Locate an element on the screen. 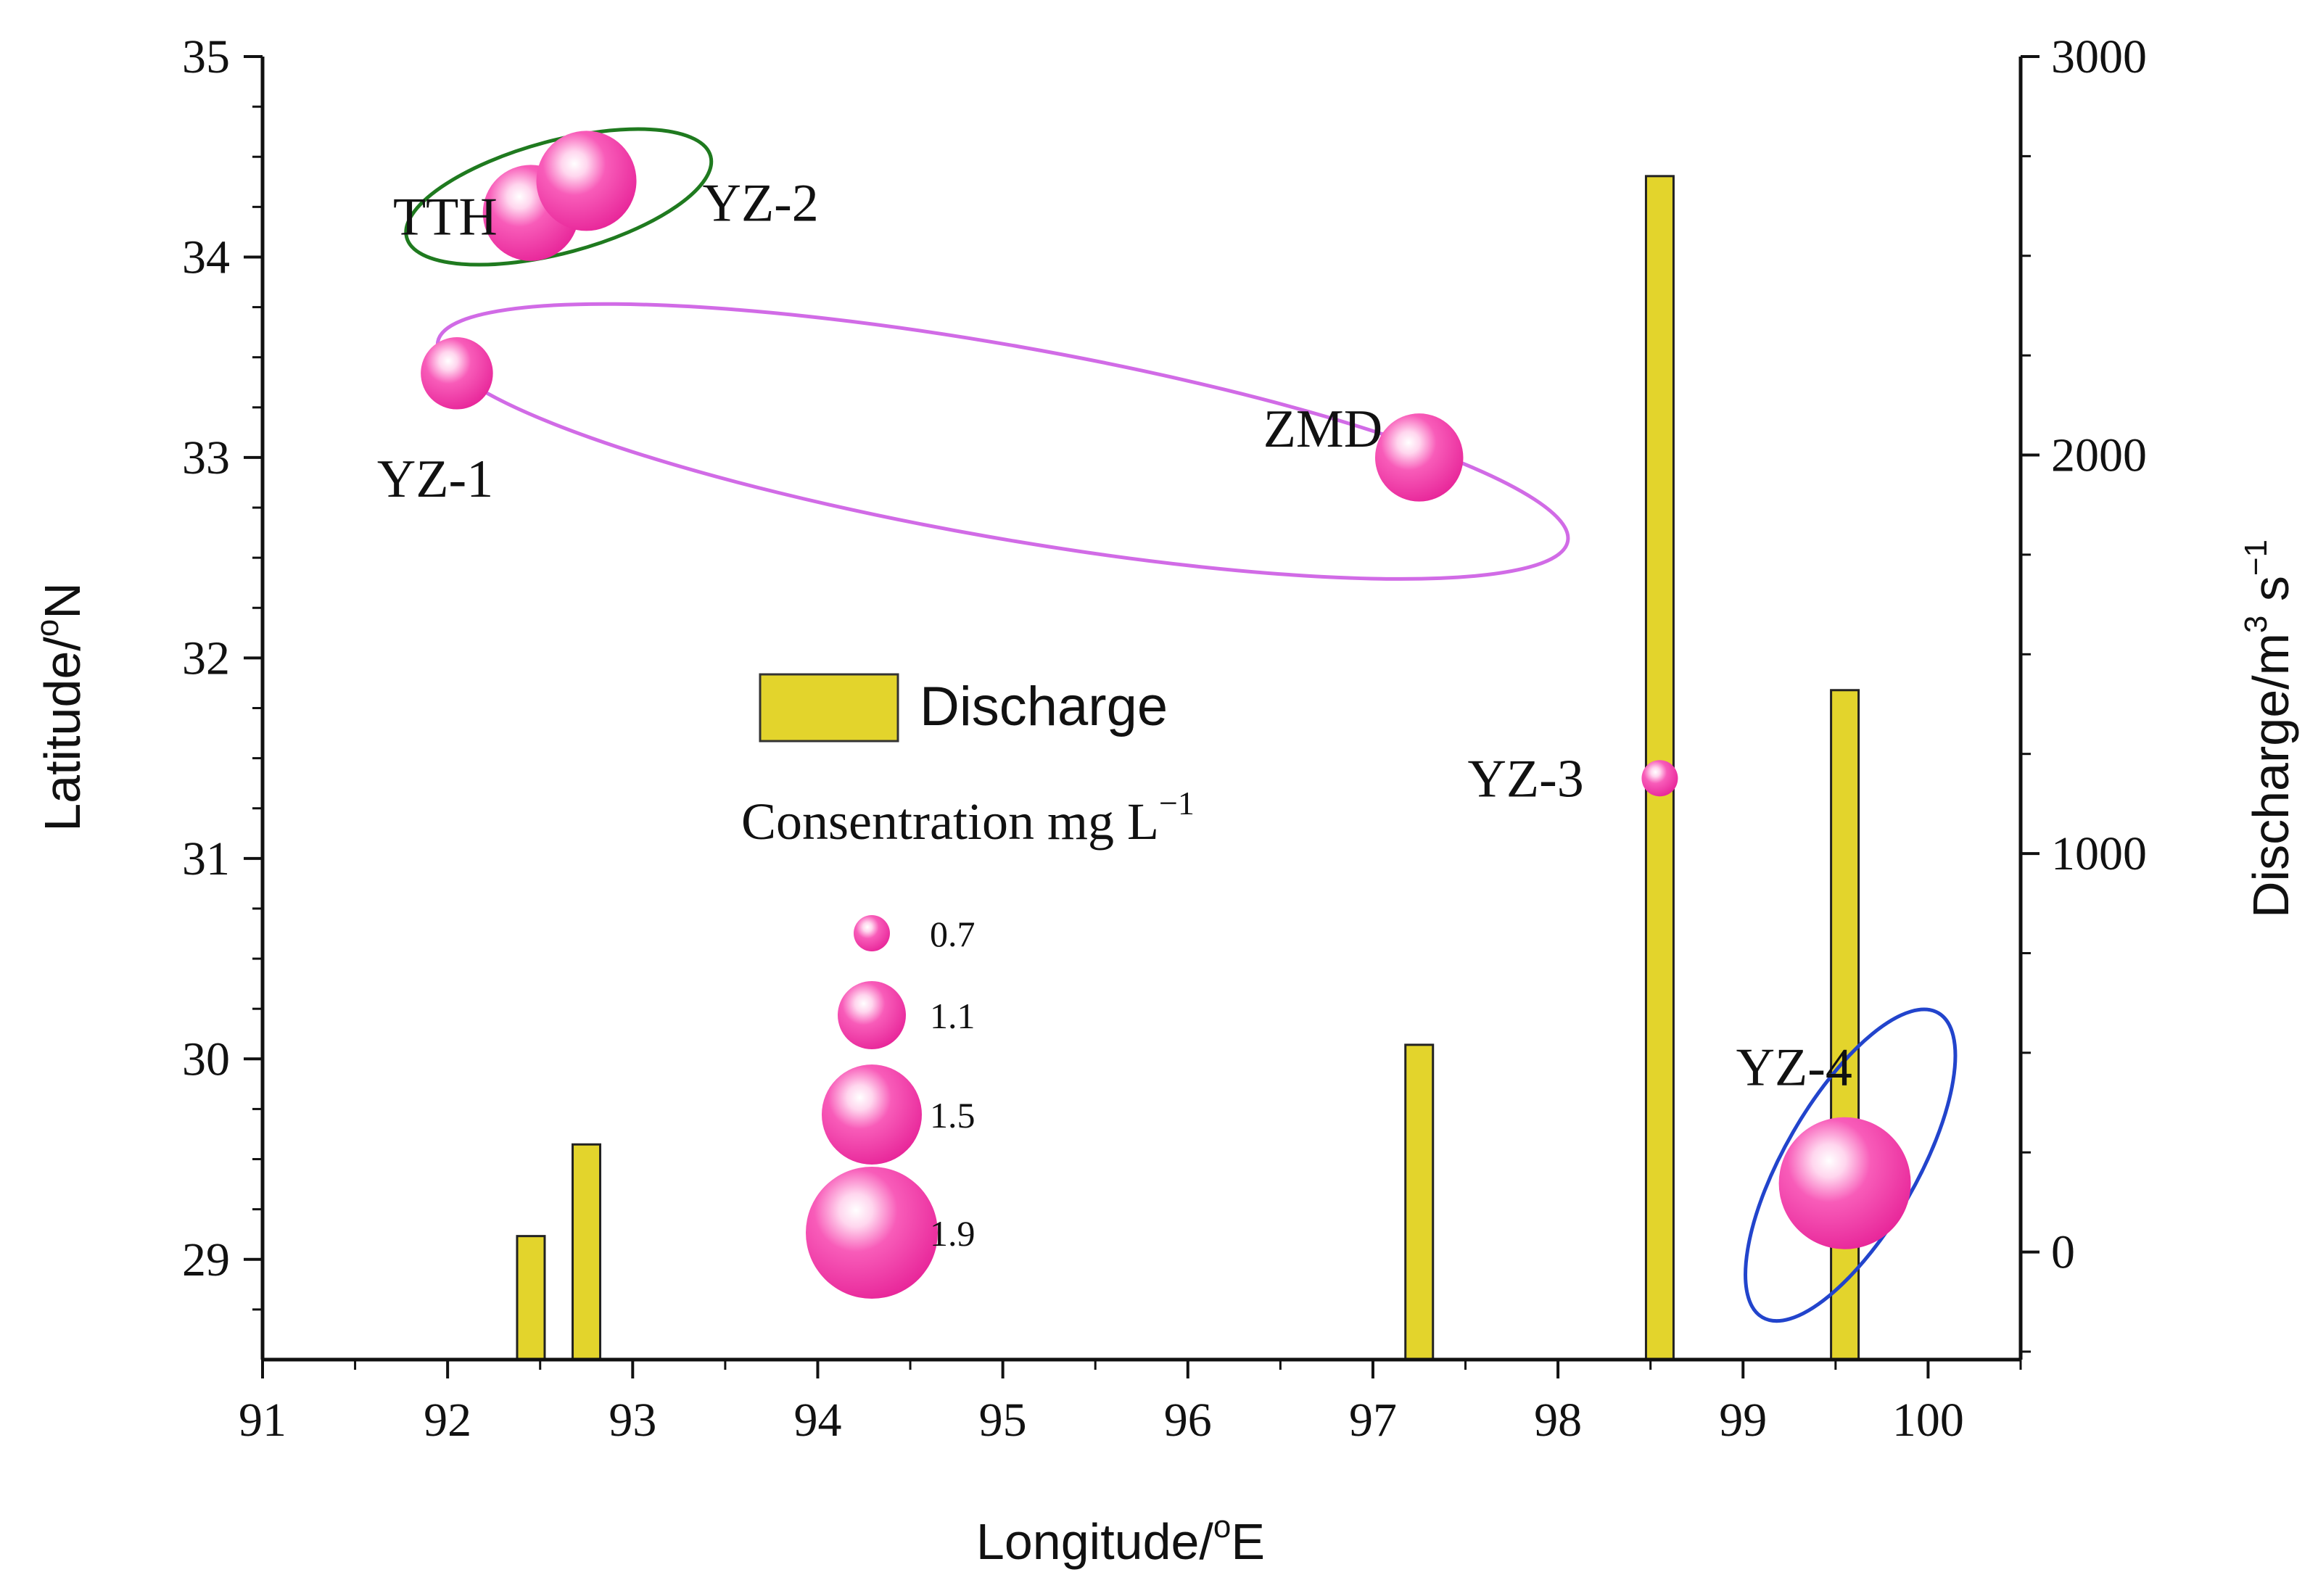 Image resolution: width=2318 pixels, height=1596 pixels. y-left-tick-label-2: 31 is located at coordinates (206, 858).